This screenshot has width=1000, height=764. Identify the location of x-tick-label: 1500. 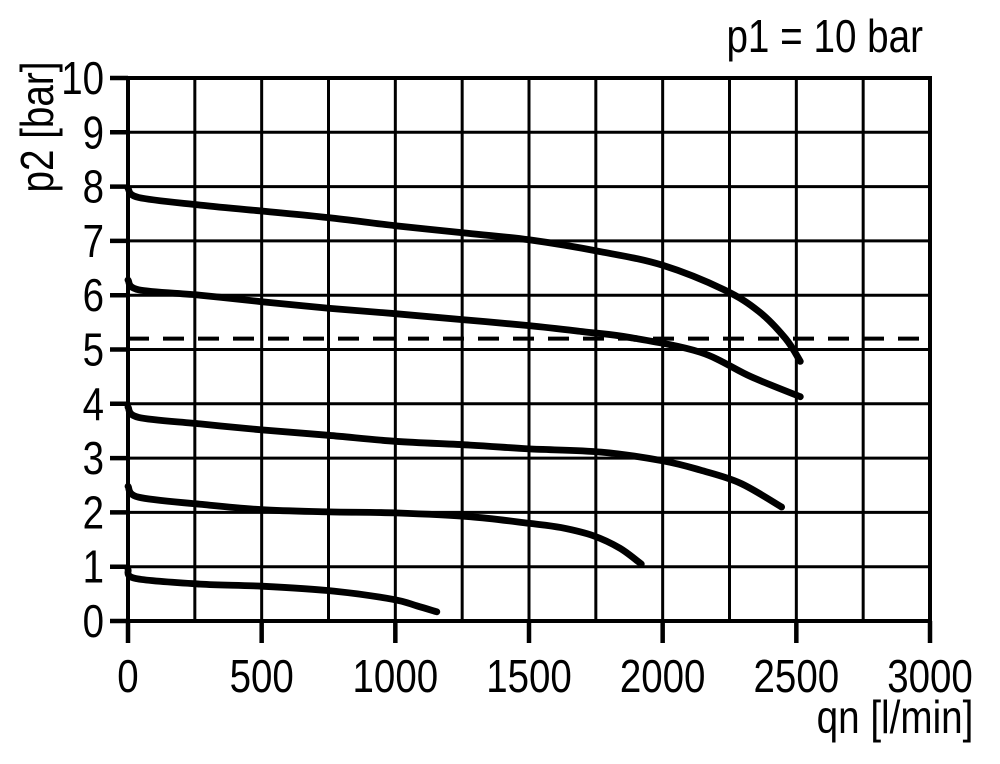
(529, 676).